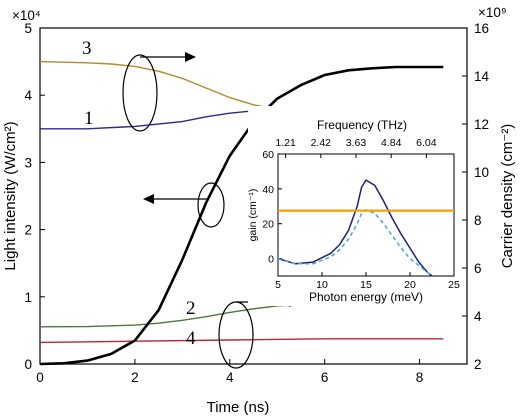 The width and height of the screenshot is (520, 417). What do you see at coordinates (268, 190) in the screenshot?
I see `inset-y-tick-label: 40` at bounding box center [268, 190].